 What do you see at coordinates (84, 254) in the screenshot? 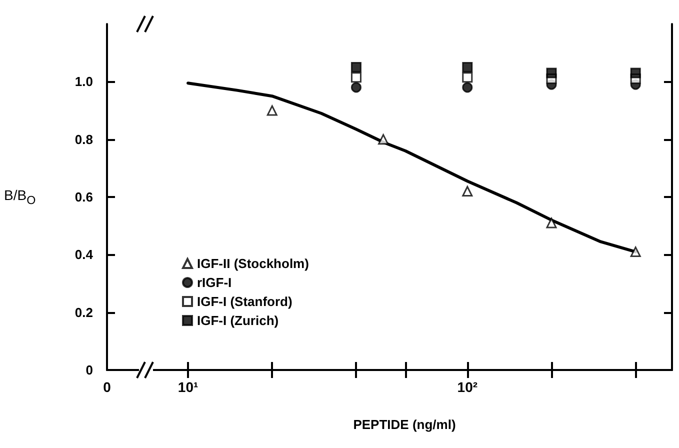
I see `y-tick-label: 0.4` at bounding box center [84, 254].